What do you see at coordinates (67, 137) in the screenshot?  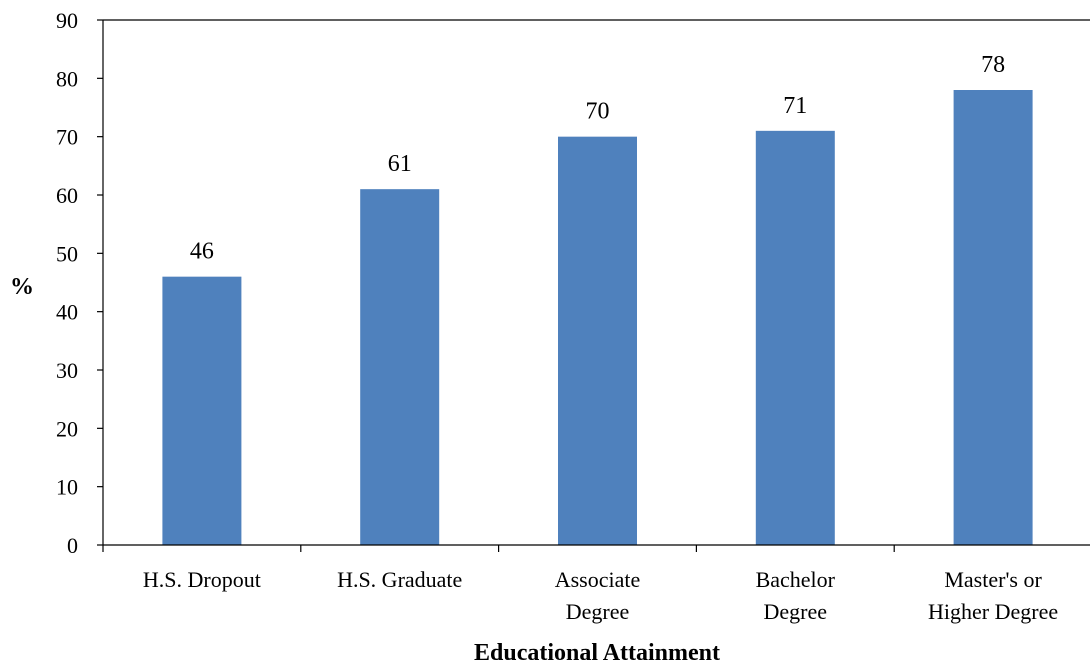 I see `y-tick-label: 70` at bounding box center [67, 137].